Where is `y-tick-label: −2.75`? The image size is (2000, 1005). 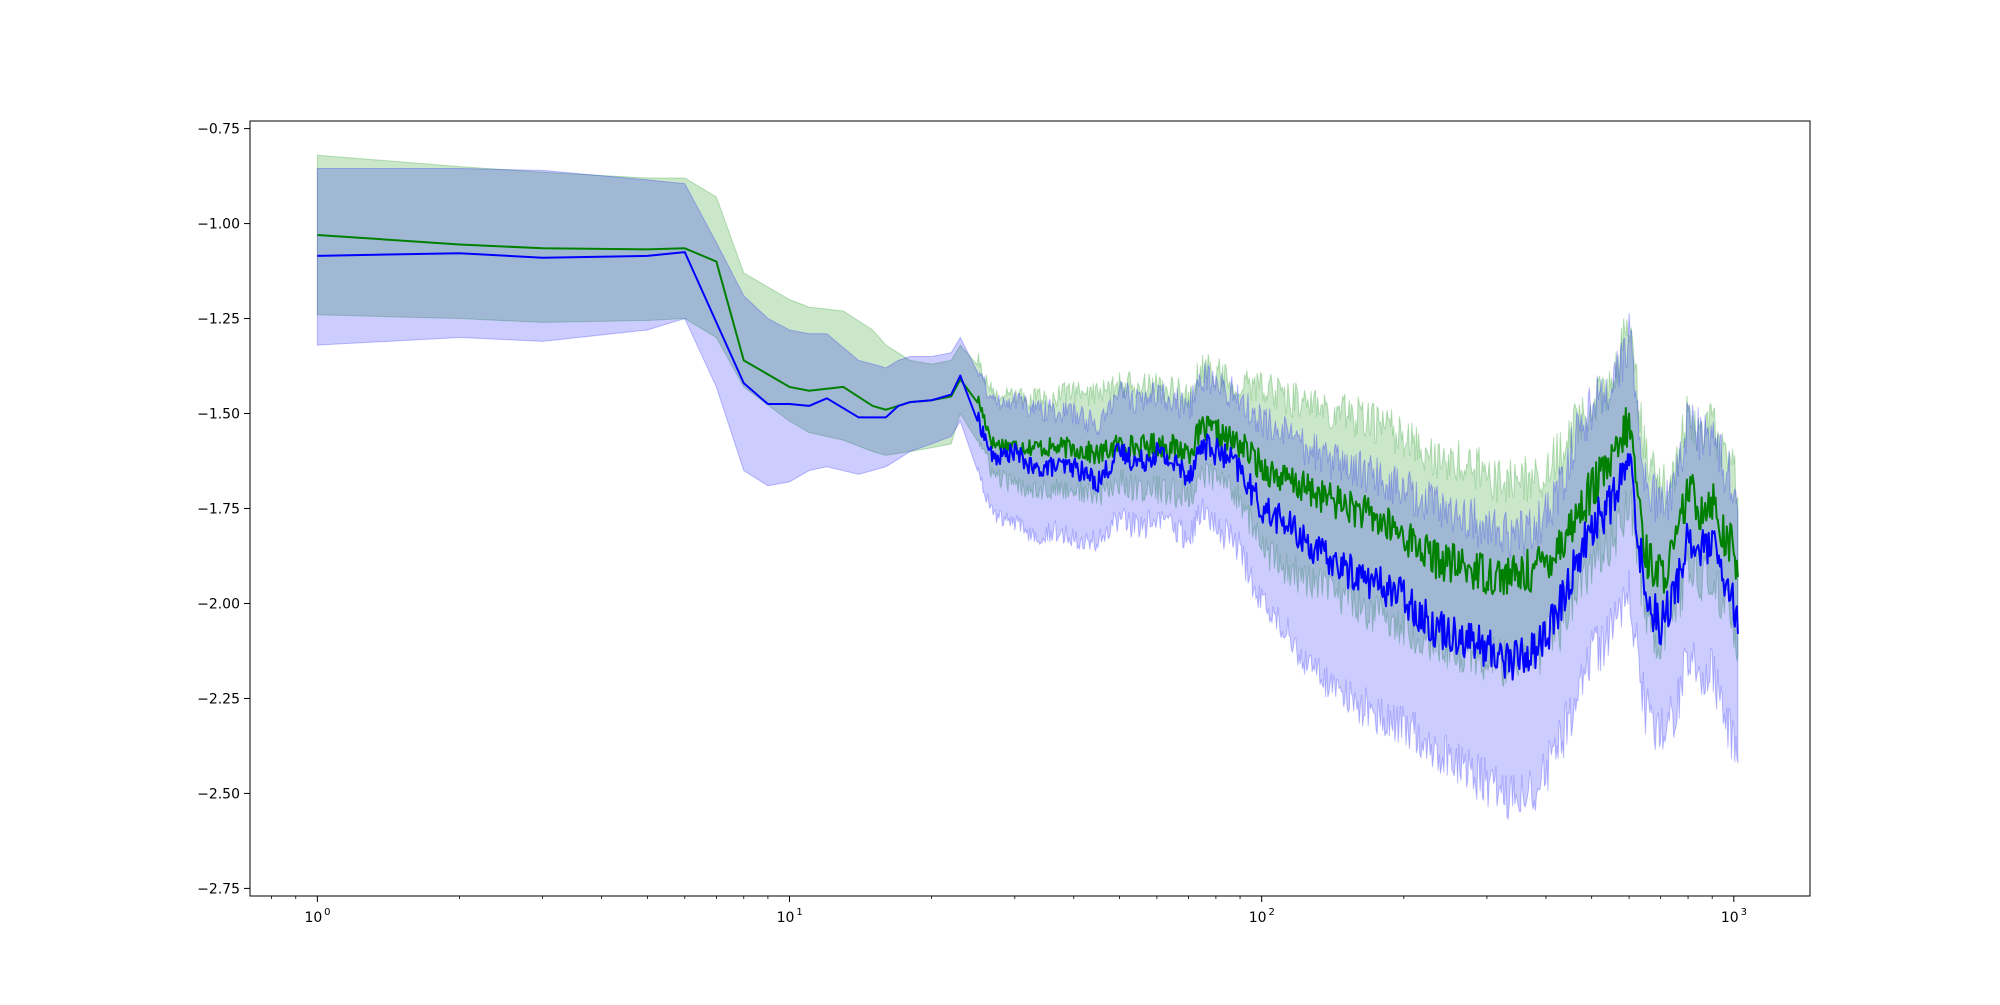 y-tick-label: −2.75 is located at coordinates (218, 889).